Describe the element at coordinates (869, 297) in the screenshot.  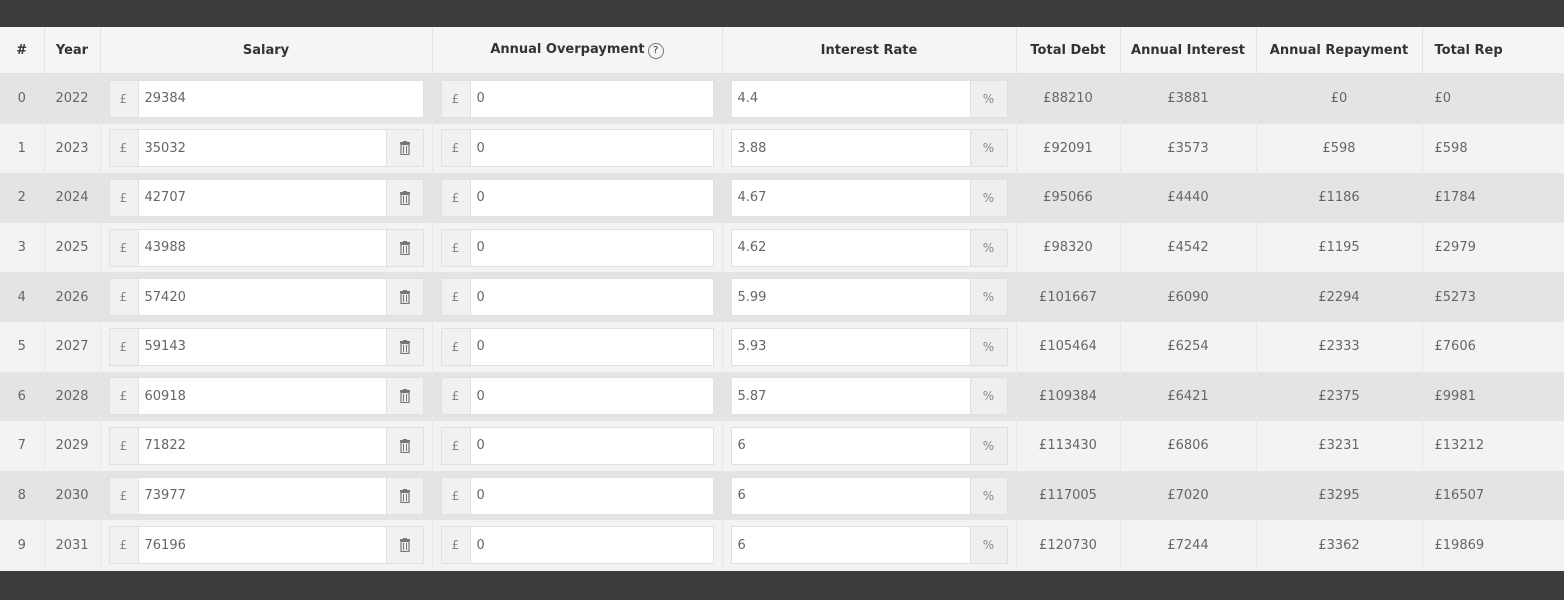
I see `interest-rate-cell: 5.99 %` at that location.